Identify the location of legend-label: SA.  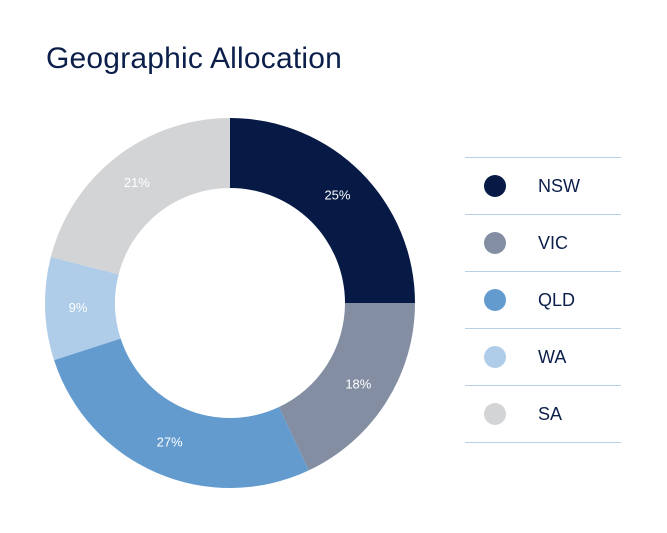
(550, 413).